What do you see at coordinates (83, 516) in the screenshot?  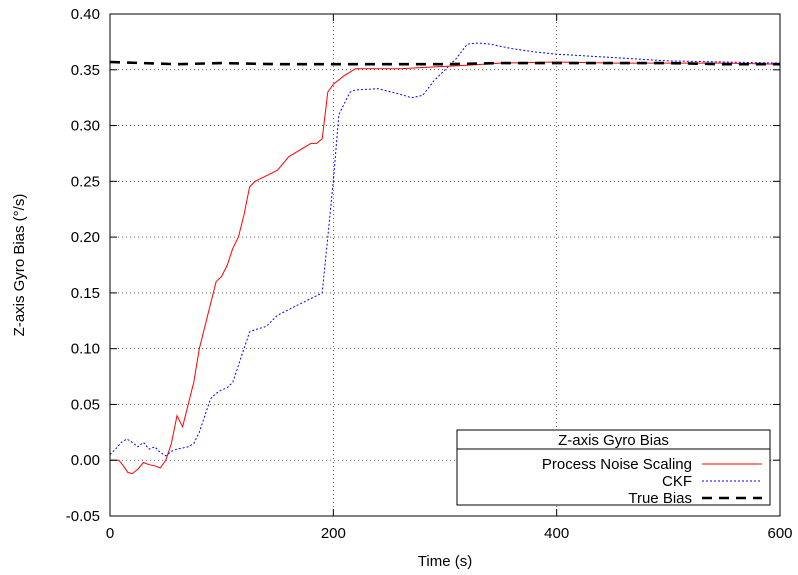 I see `y-tick-label: -0.05` at bounding box center [83, 516].